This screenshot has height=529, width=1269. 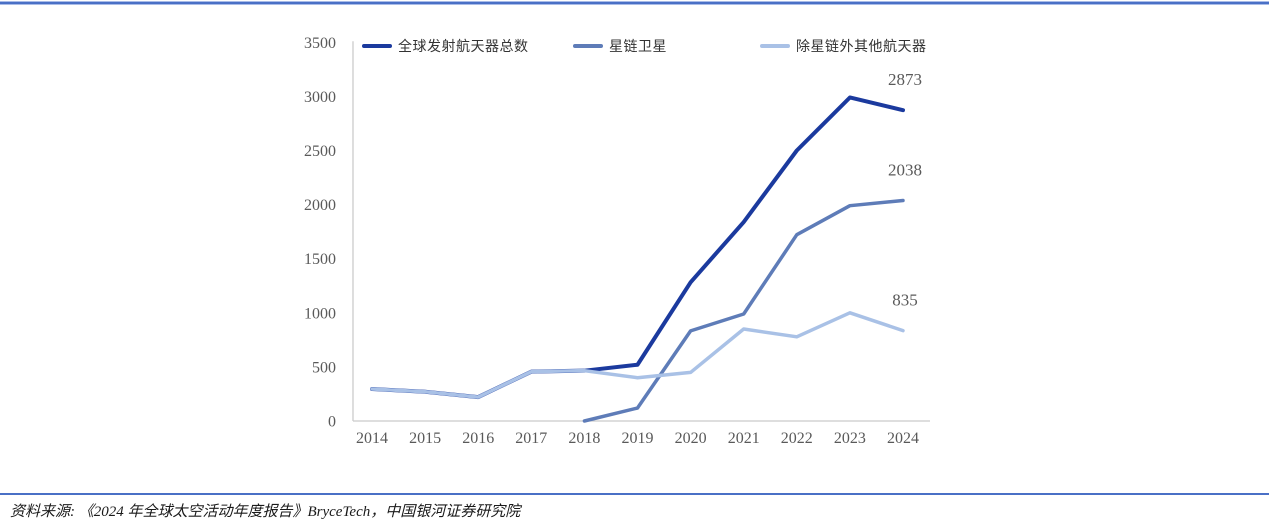 What do you see at coordinates (797, 438) in the screenshot?
I see `x-tick-label: 2022` at bounding box center [797, 438].